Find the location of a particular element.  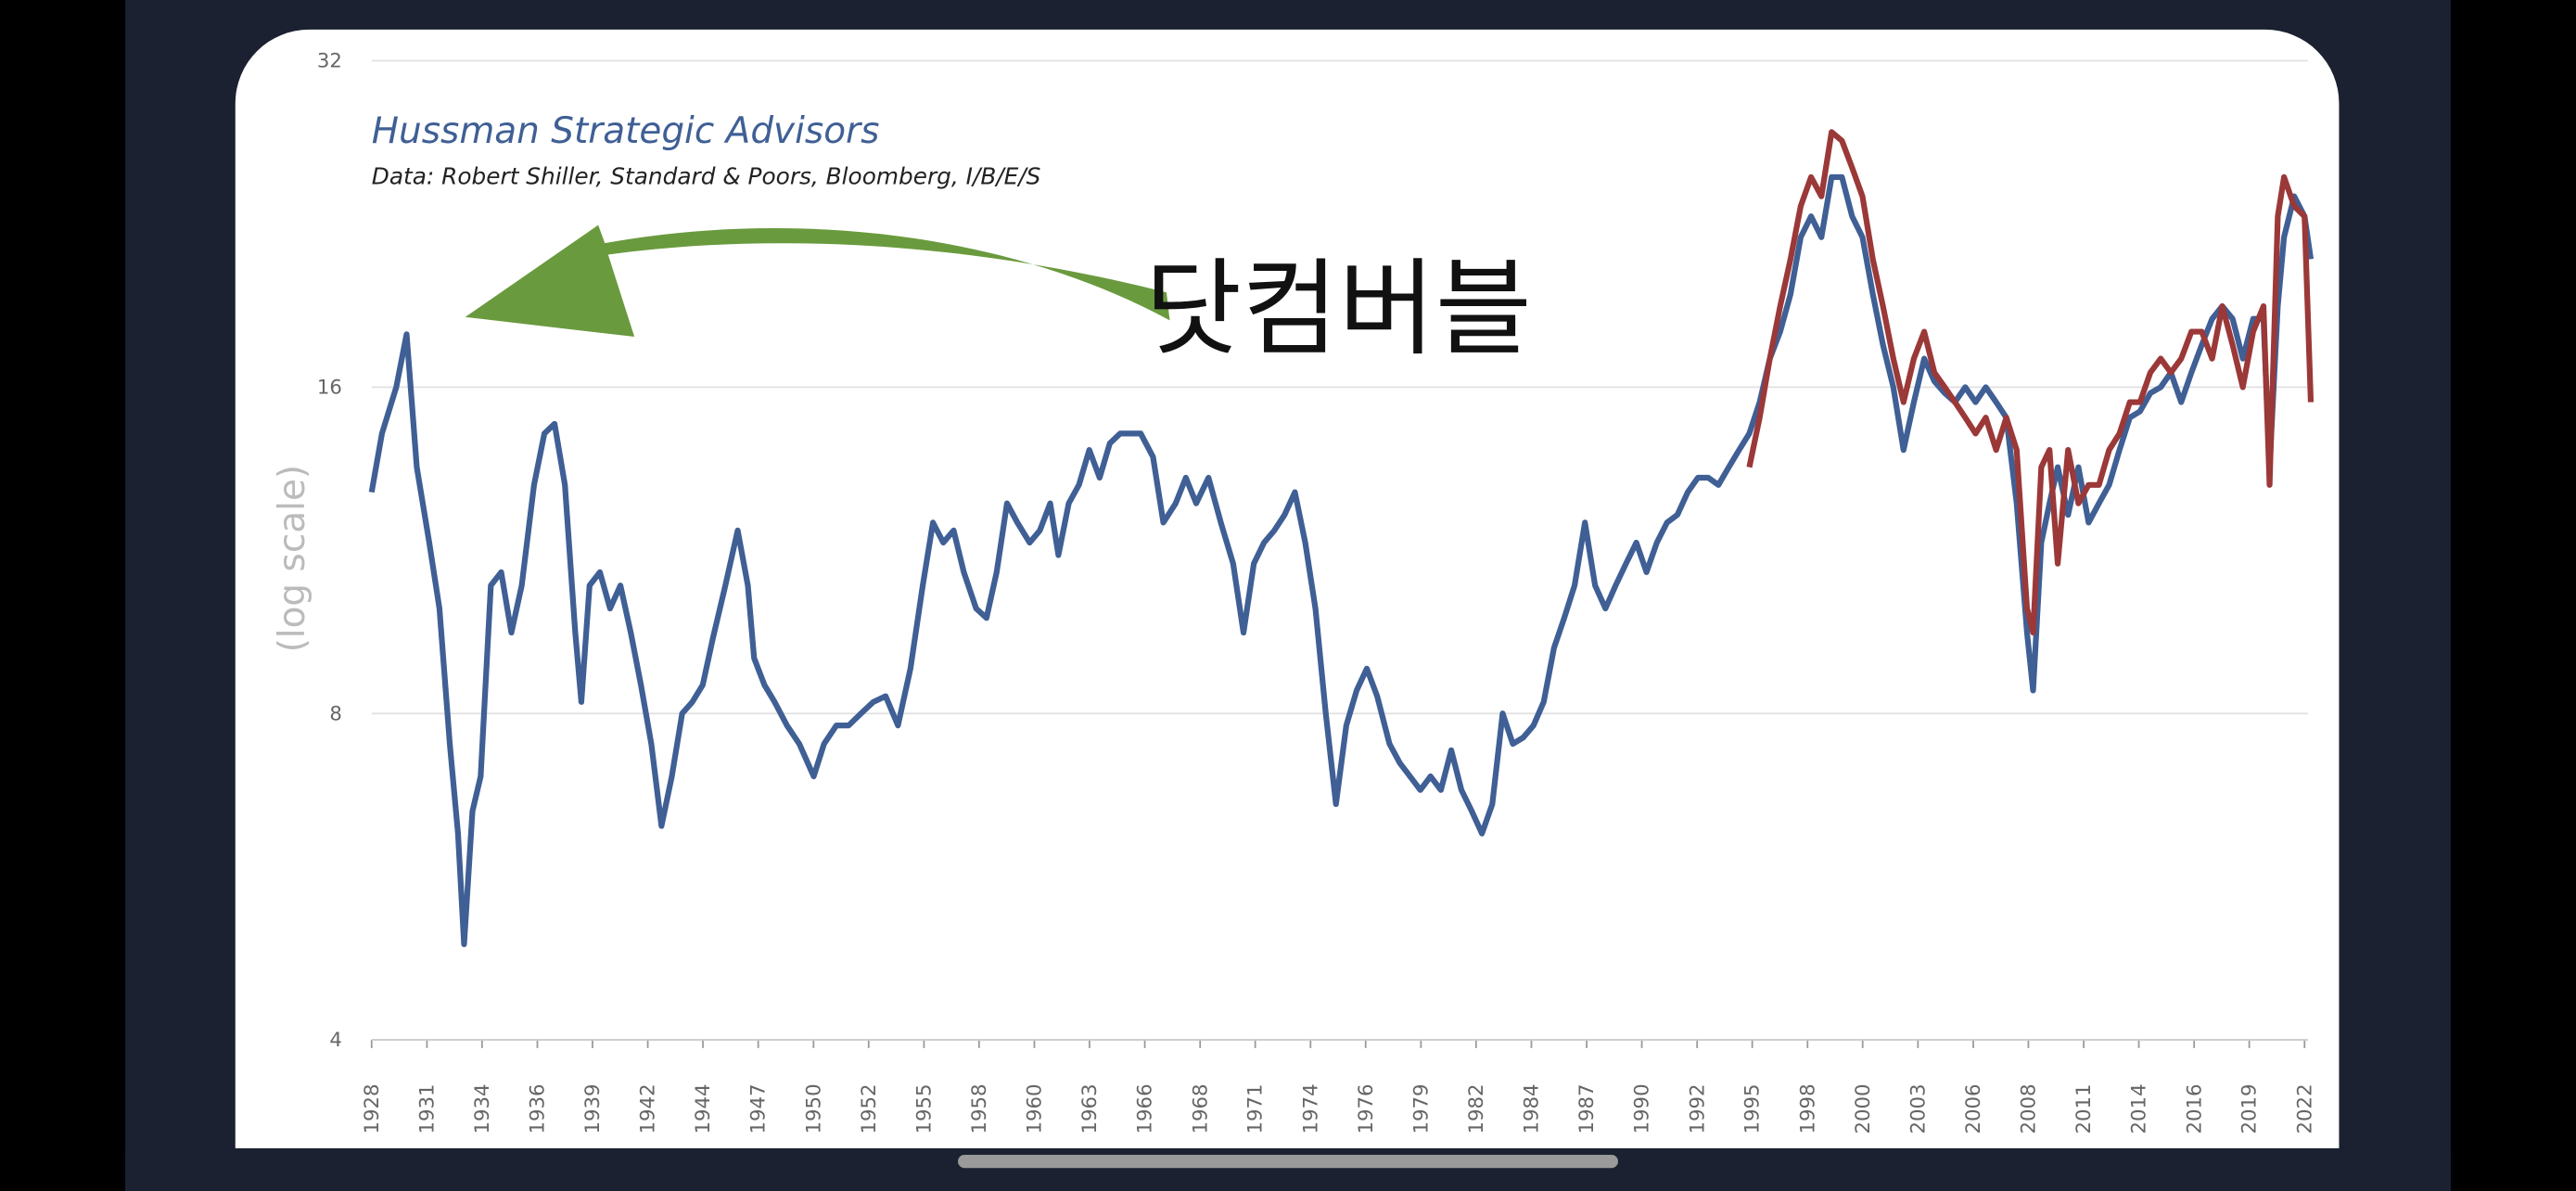

x-tick-label: 2000 is located at coordinates (1863, 1108).